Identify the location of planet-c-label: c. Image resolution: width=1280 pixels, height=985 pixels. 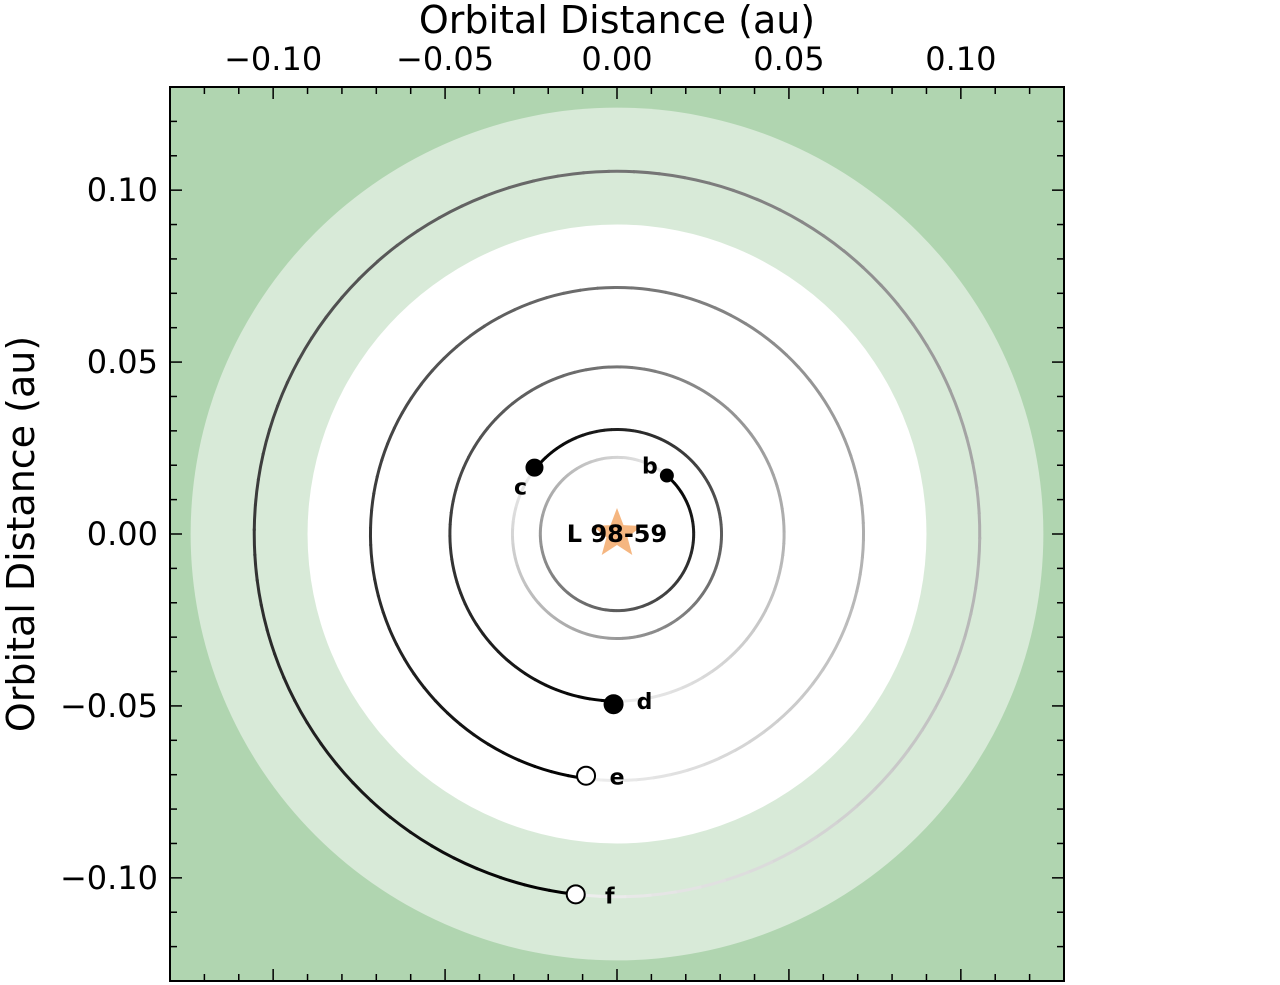
(520, 488).